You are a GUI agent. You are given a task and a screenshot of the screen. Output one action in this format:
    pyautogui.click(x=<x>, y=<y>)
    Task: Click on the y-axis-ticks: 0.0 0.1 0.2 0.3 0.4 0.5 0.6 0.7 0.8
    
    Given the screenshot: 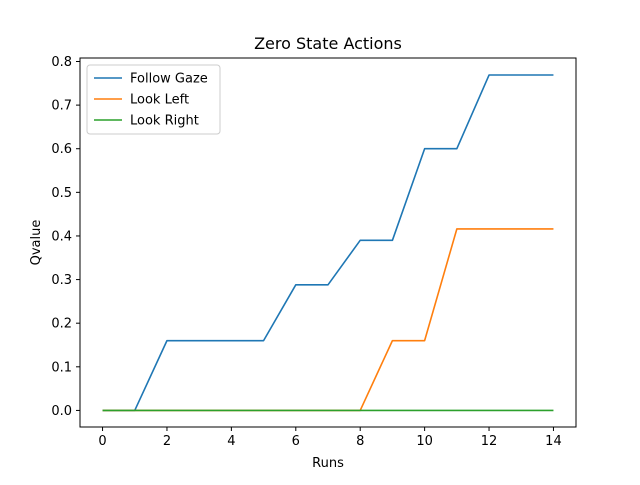 What is the action you would take?
    pyautogui.click(x=65, y=237)
    